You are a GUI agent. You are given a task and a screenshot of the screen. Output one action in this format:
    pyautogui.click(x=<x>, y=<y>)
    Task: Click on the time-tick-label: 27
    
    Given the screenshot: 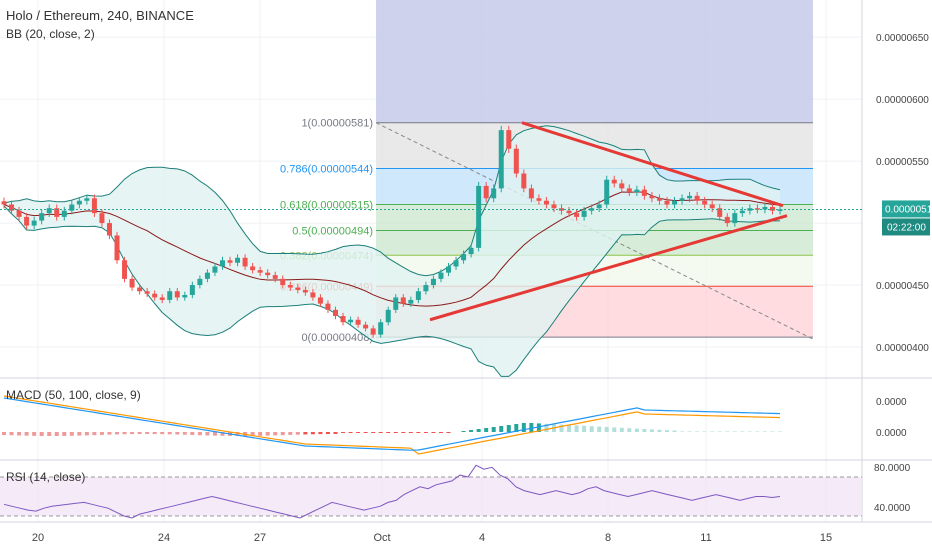 What is the action you would take?
    pyautogui.click(x=260, y=538)
    